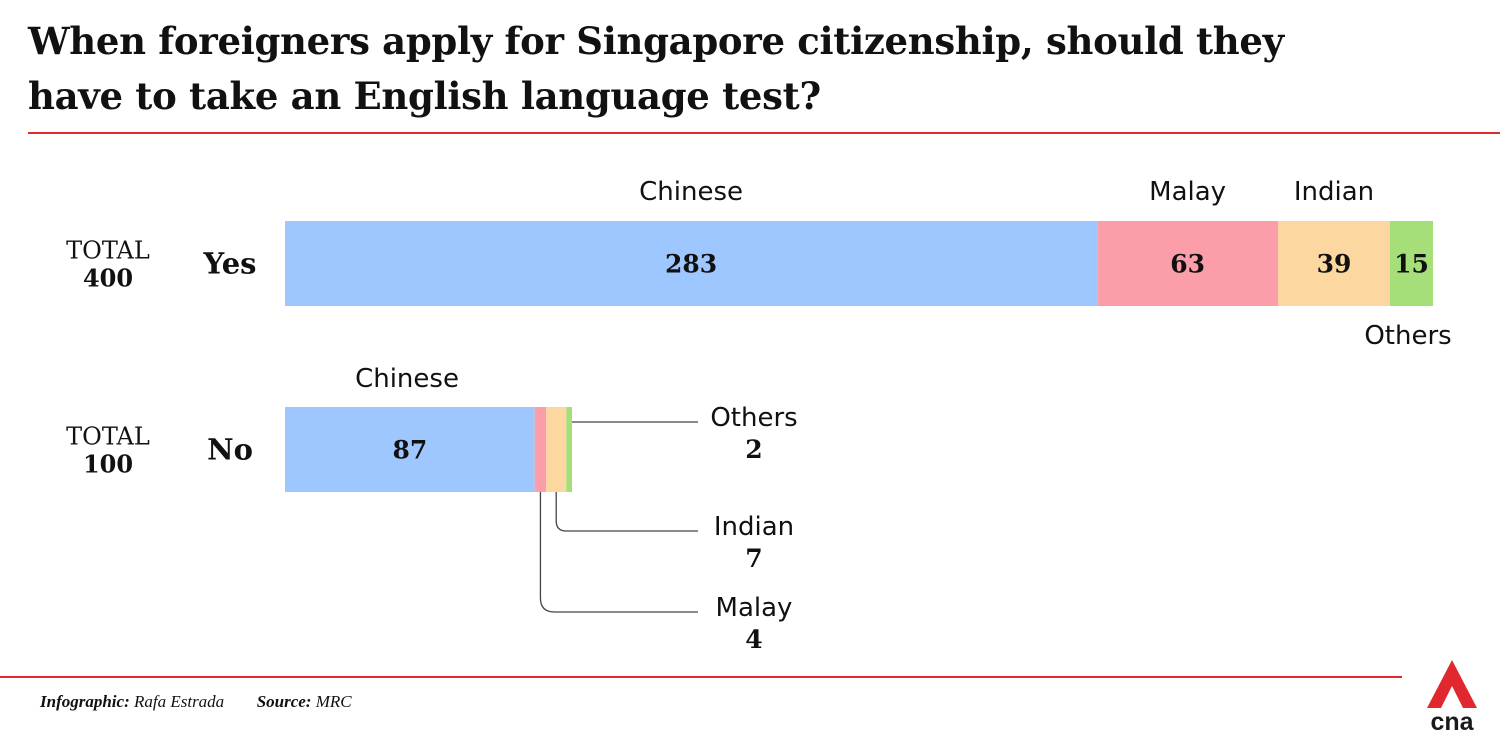 The width and height of the screenshot is (1500, 744). I want to click on bar-yes-indian, so click(1334, 263).